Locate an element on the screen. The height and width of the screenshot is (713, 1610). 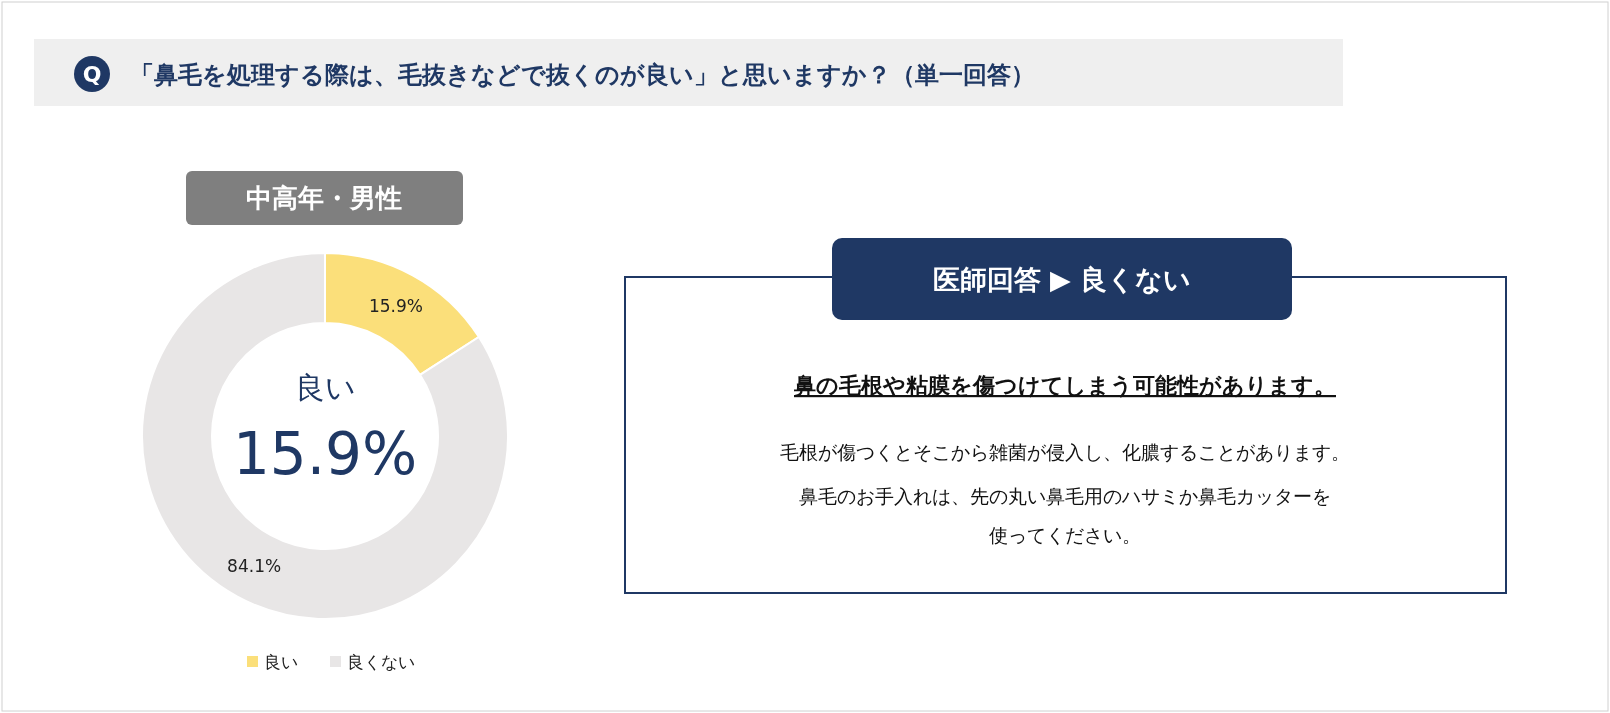
text: 医師回答 ▶ 良くない is located at coordinates (1062, 279).